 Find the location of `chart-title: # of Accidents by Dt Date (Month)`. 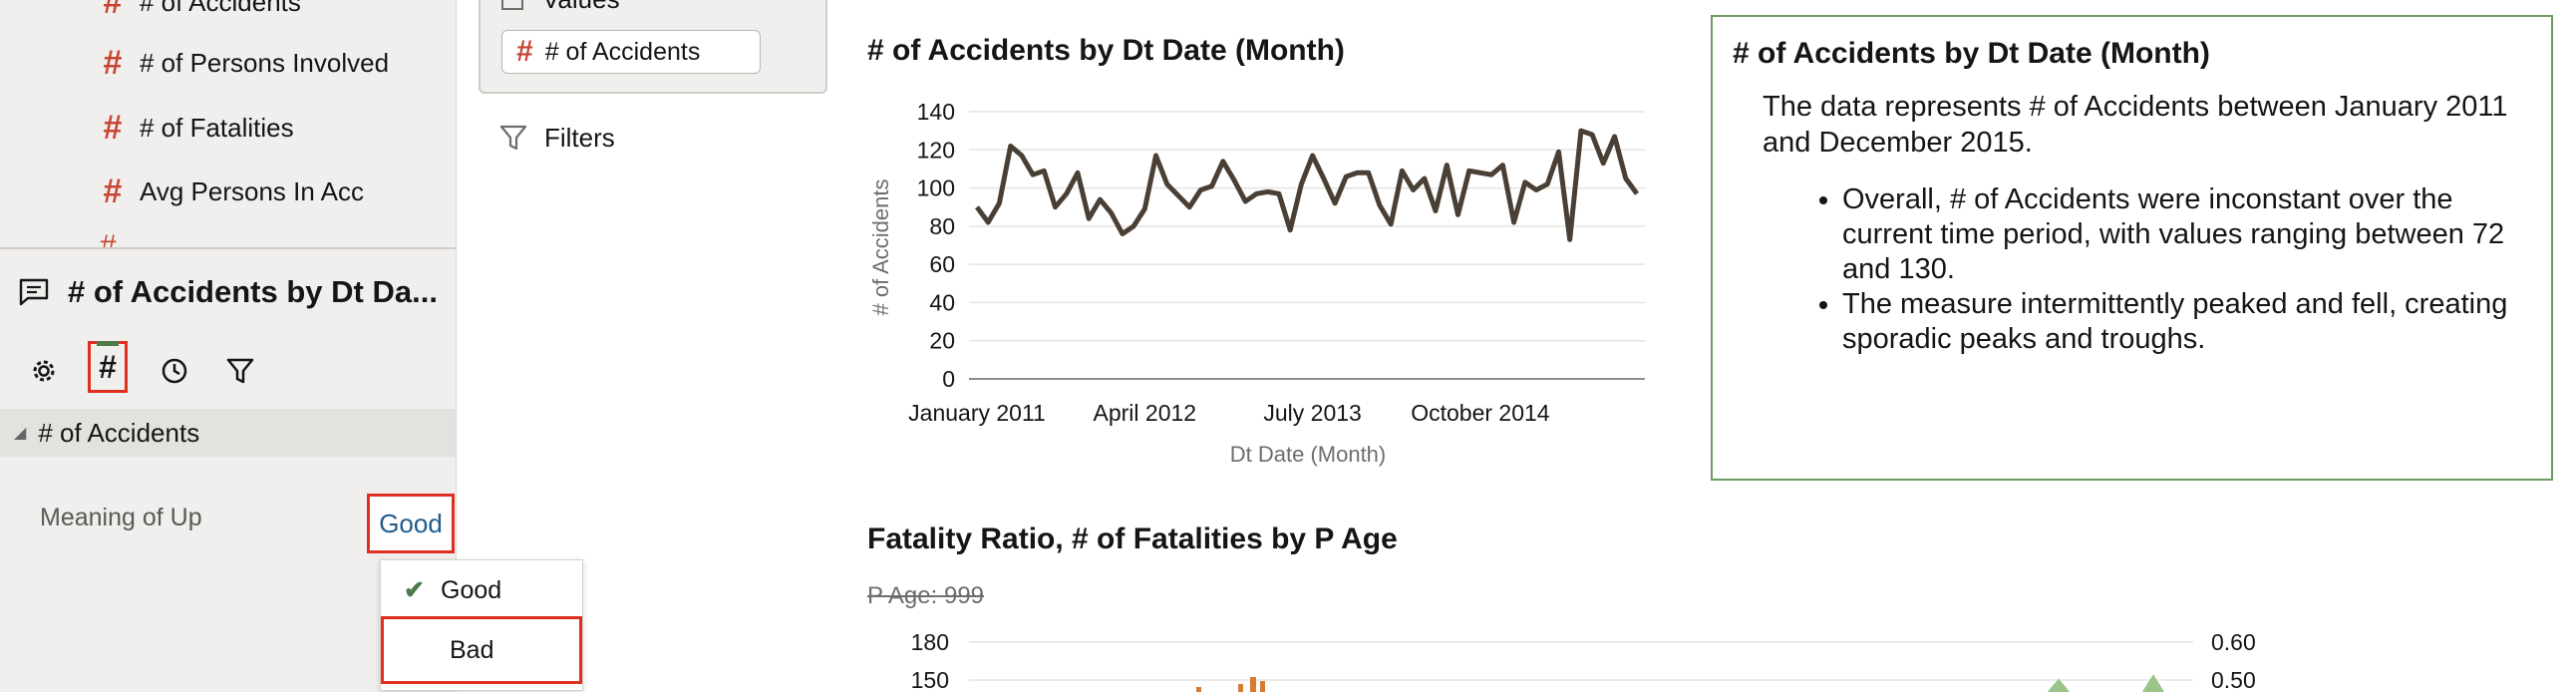

chart-title: # of Accidents by Dt Date (Month) is located at coordinates (1106, 50).